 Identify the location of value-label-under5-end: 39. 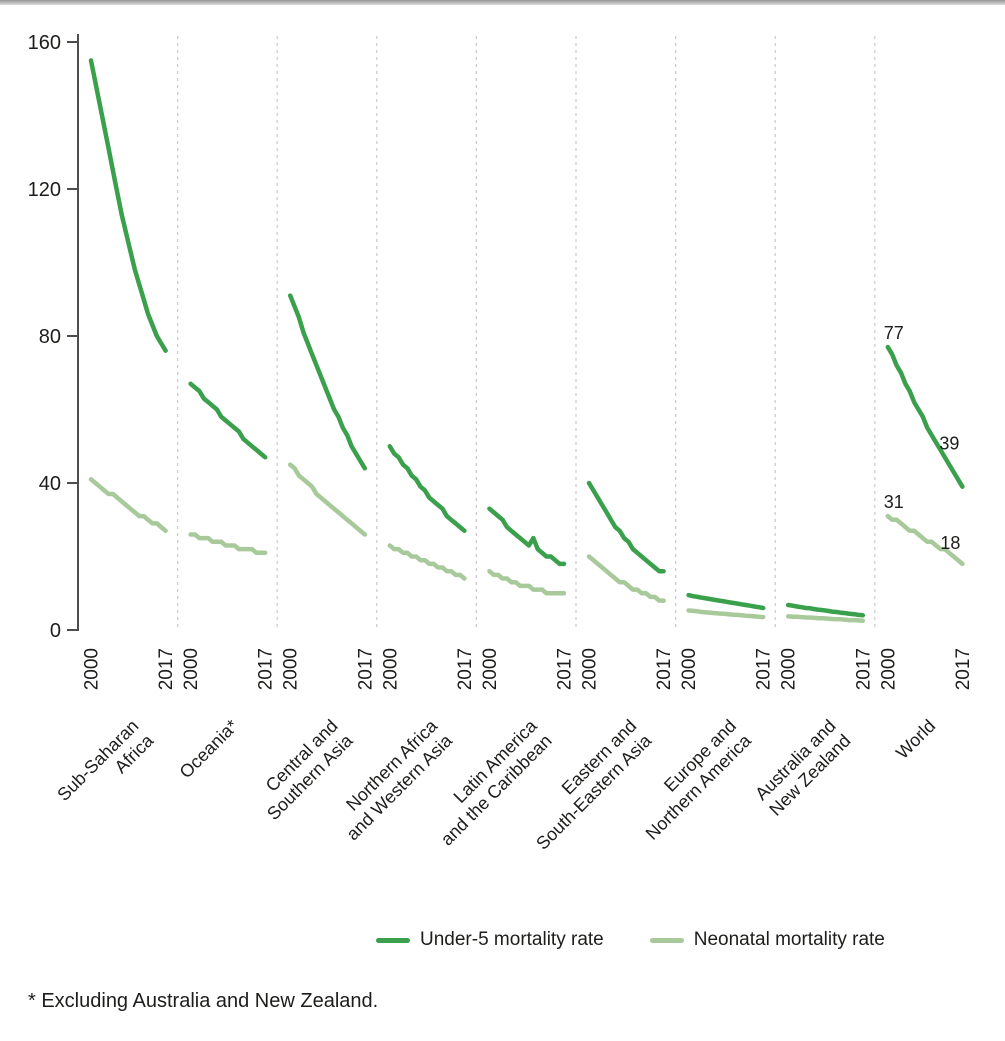
(949, 444).